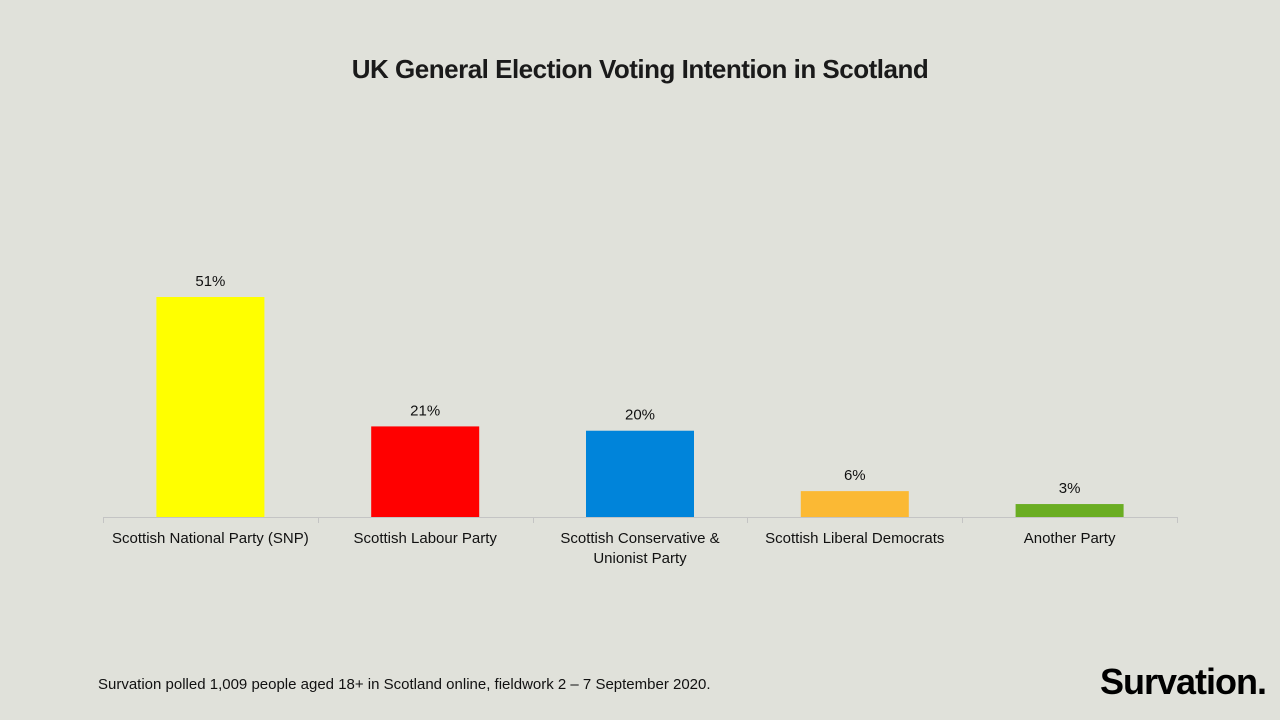 The width and height of the screenshot is (1280, 720). I want to click on category-label: Scottish Conservative &, so click(639, 538).